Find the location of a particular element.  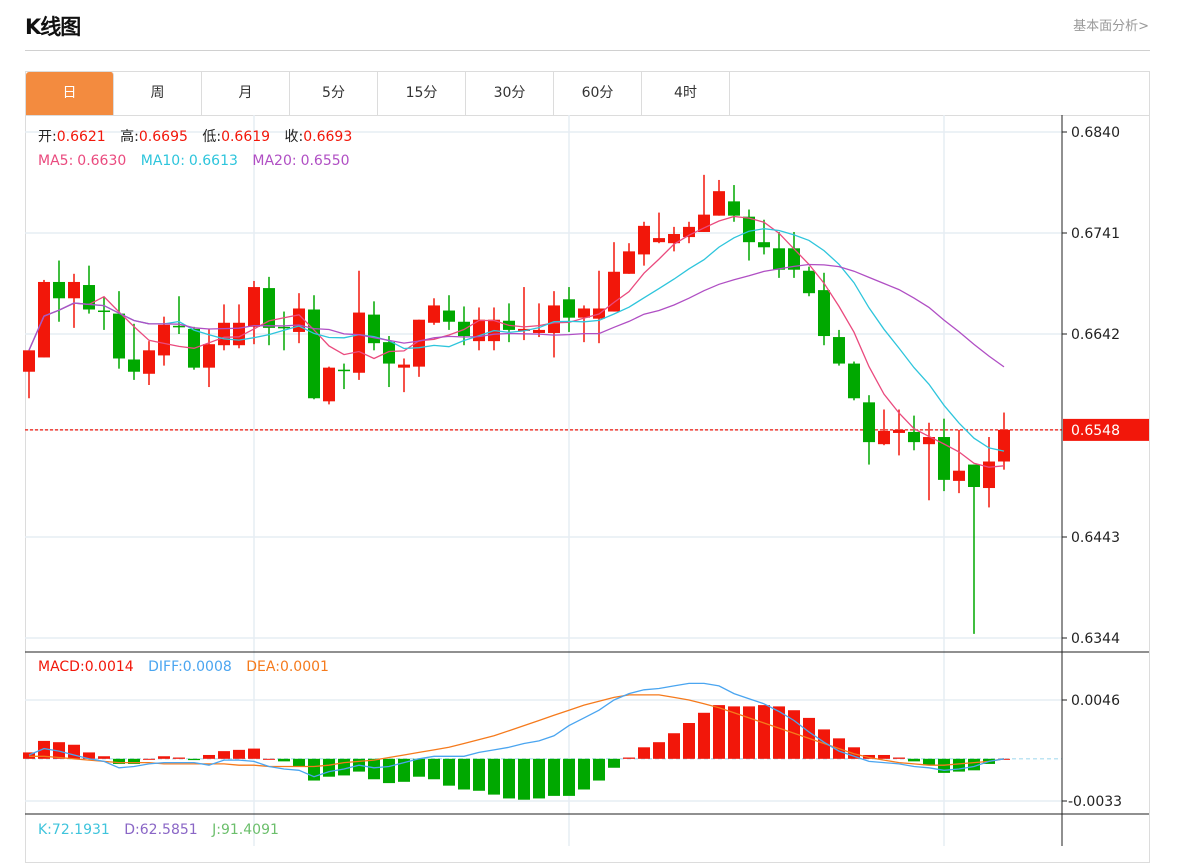

macd-lines is located at coordinates (516, 730).